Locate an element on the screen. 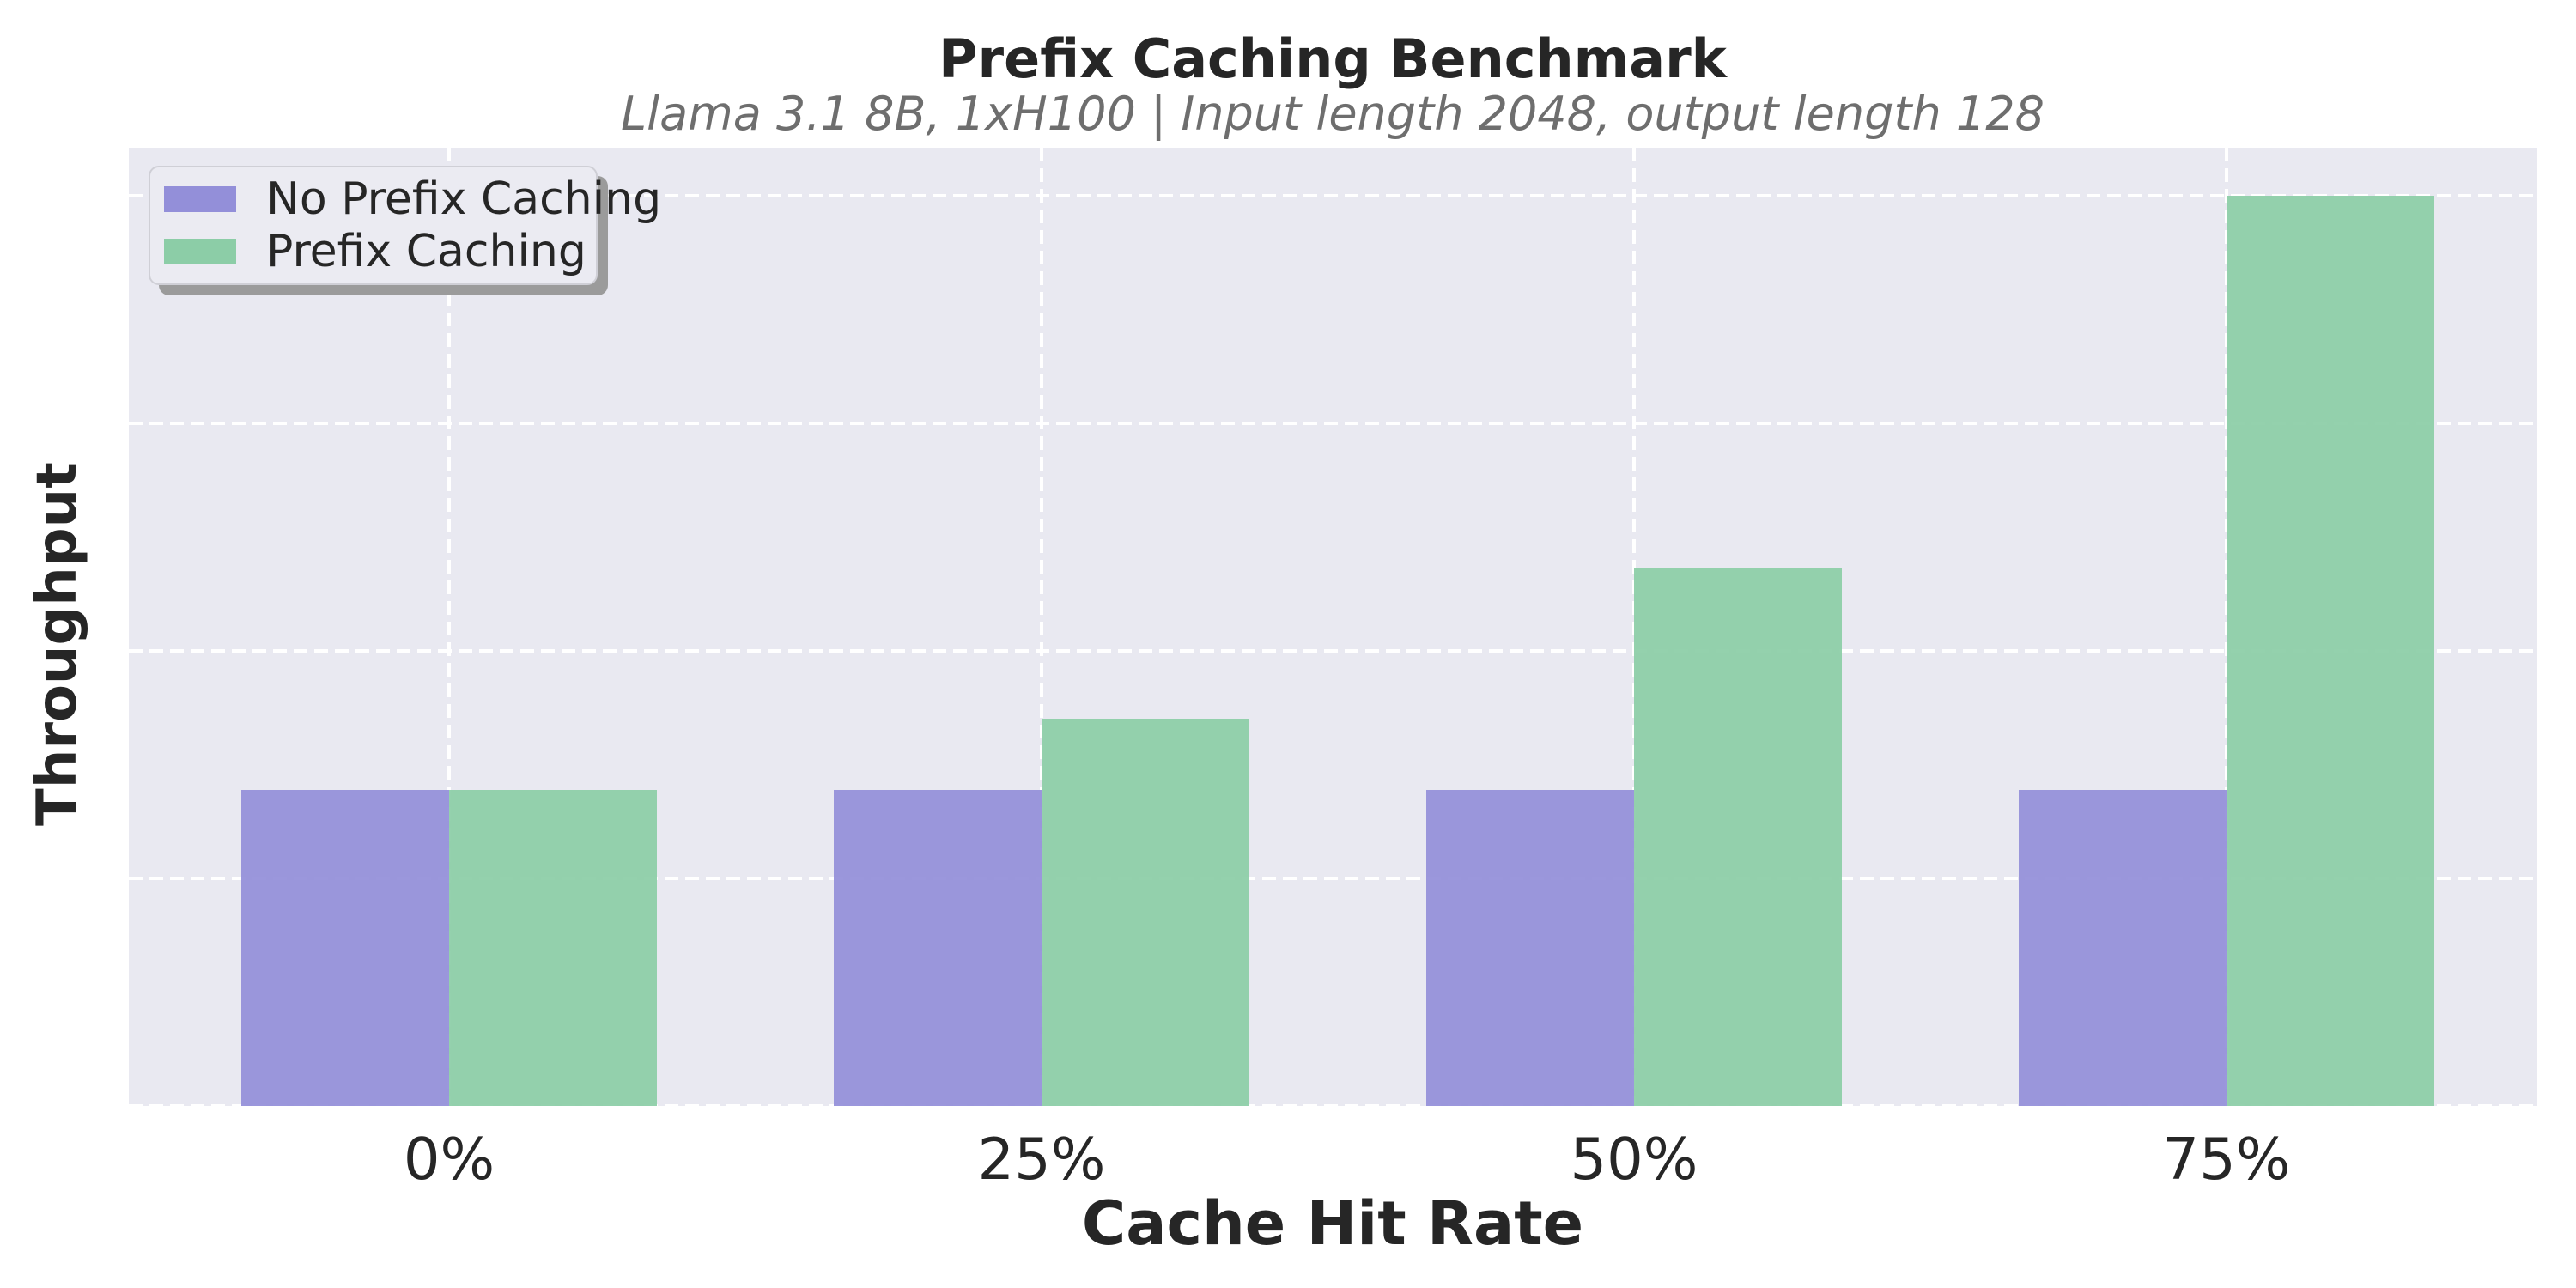 The width and height of the screenshot is (2576, 1288). bar-prefix-caching-0pct is located at coordinates (553, 948).